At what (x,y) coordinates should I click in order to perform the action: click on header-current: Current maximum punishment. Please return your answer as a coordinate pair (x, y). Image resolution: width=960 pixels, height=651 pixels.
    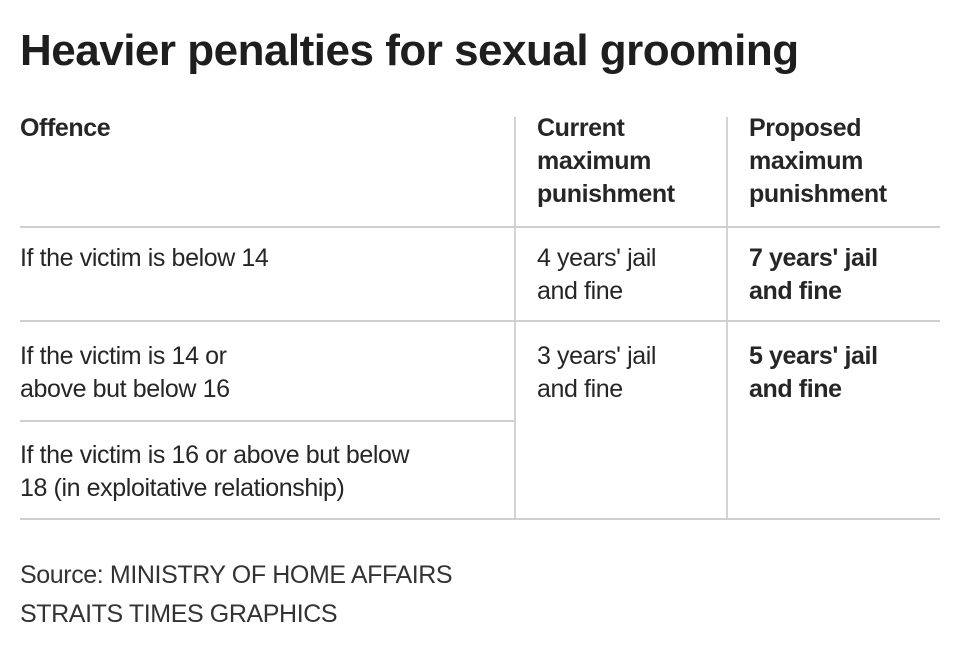
    Looking at the image, I should click on (606, 161).